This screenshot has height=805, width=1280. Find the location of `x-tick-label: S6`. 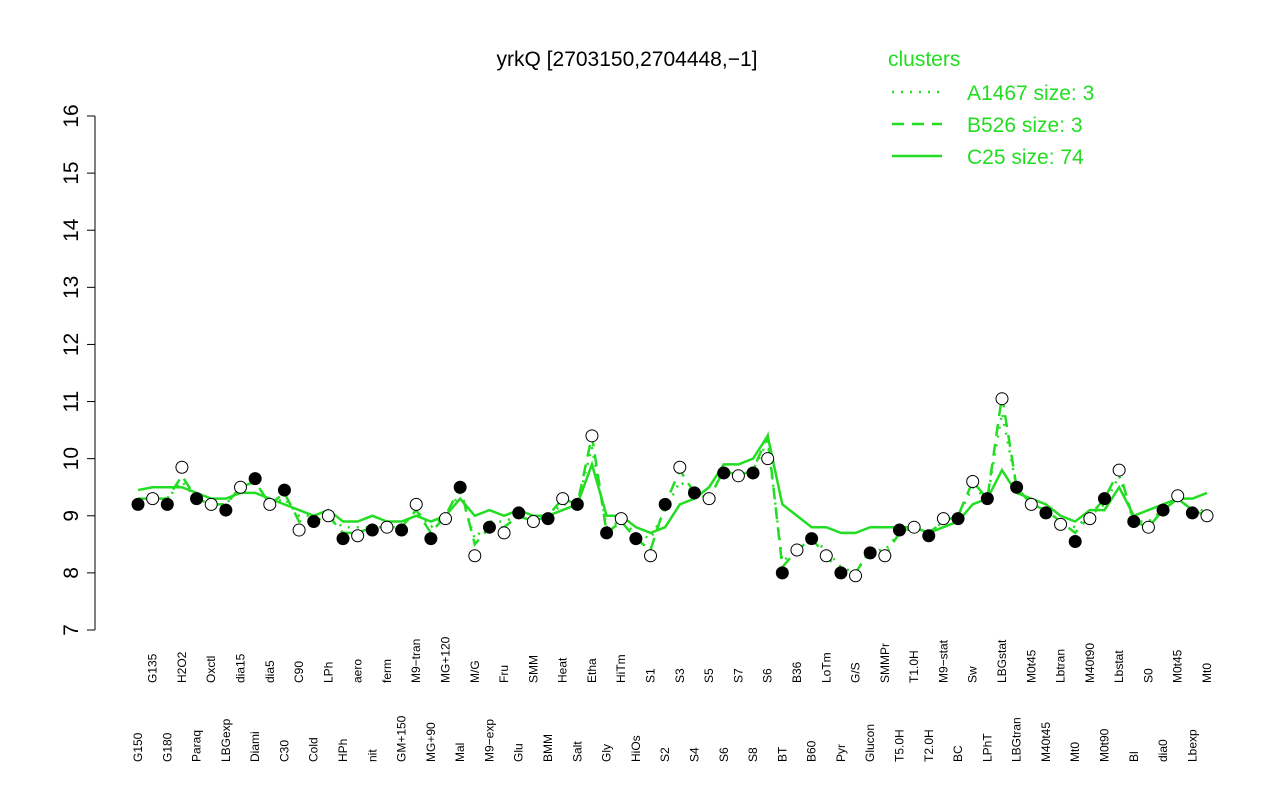

x-tick-label: S6 is located at coordinates (768, 675).